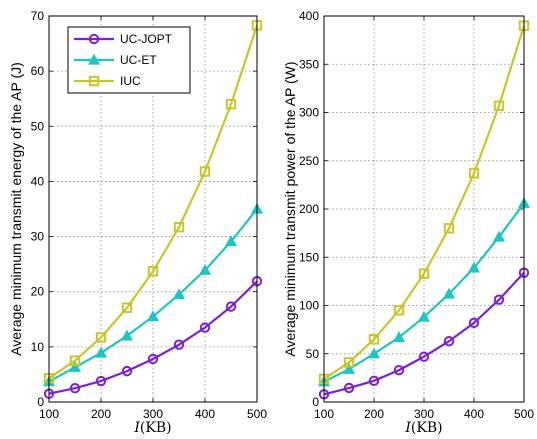  Describe the element at coordinates (146, 39) in the screenshot. I see `legend-label: UC-JOPT` at that location.